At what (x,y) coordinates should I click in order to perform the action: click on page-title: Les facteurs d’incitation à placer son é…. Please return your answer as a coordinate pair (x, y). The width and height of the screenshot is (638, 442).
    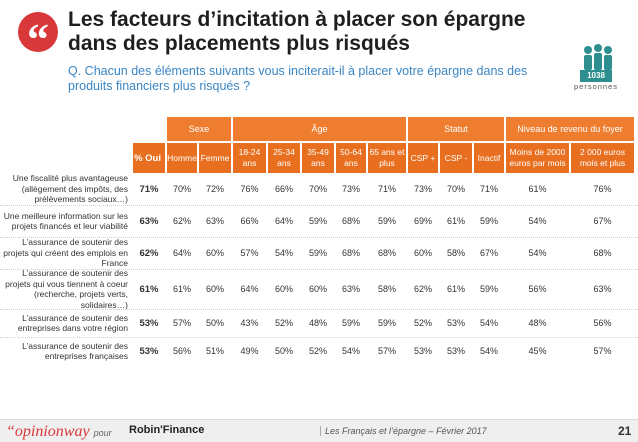
    Looking at the image, I should click on (297, 31).